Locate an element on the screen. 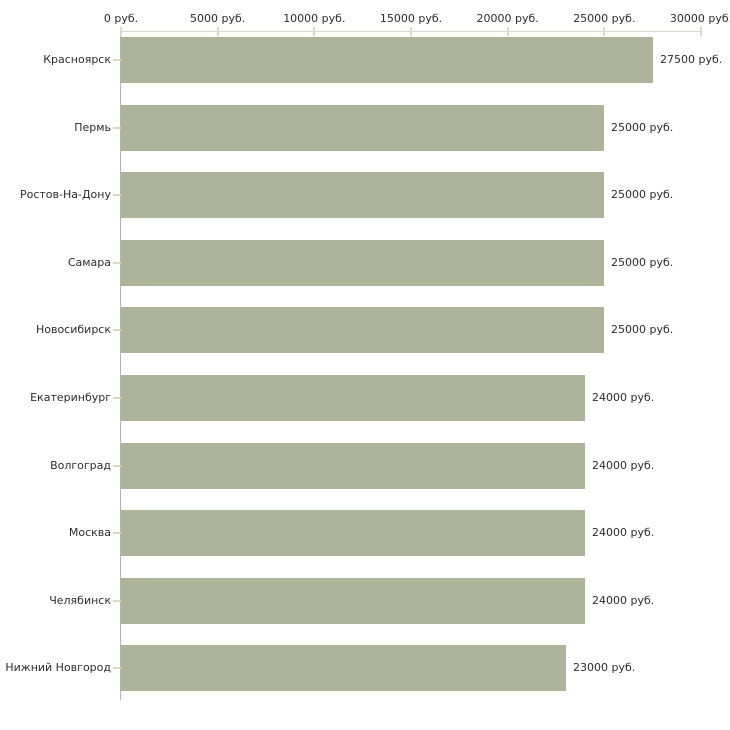 This screenshot has width=730, height=730. x-axis-tick-label: 10000 руб. is located at coordinates (314, 18).